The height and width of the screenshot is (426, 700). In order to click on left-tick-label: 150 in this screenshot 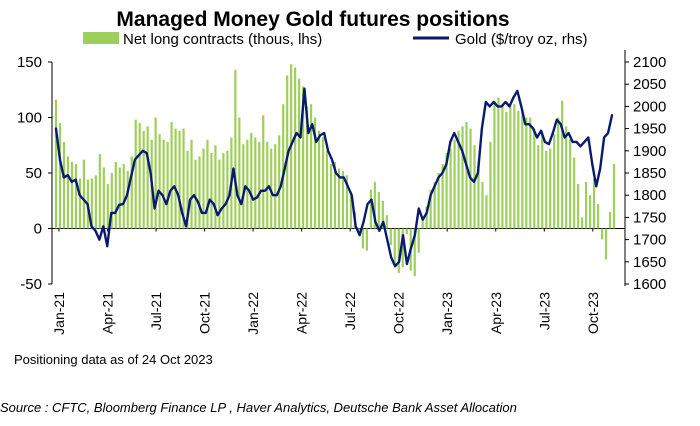, I will do `click(29, 62)`.